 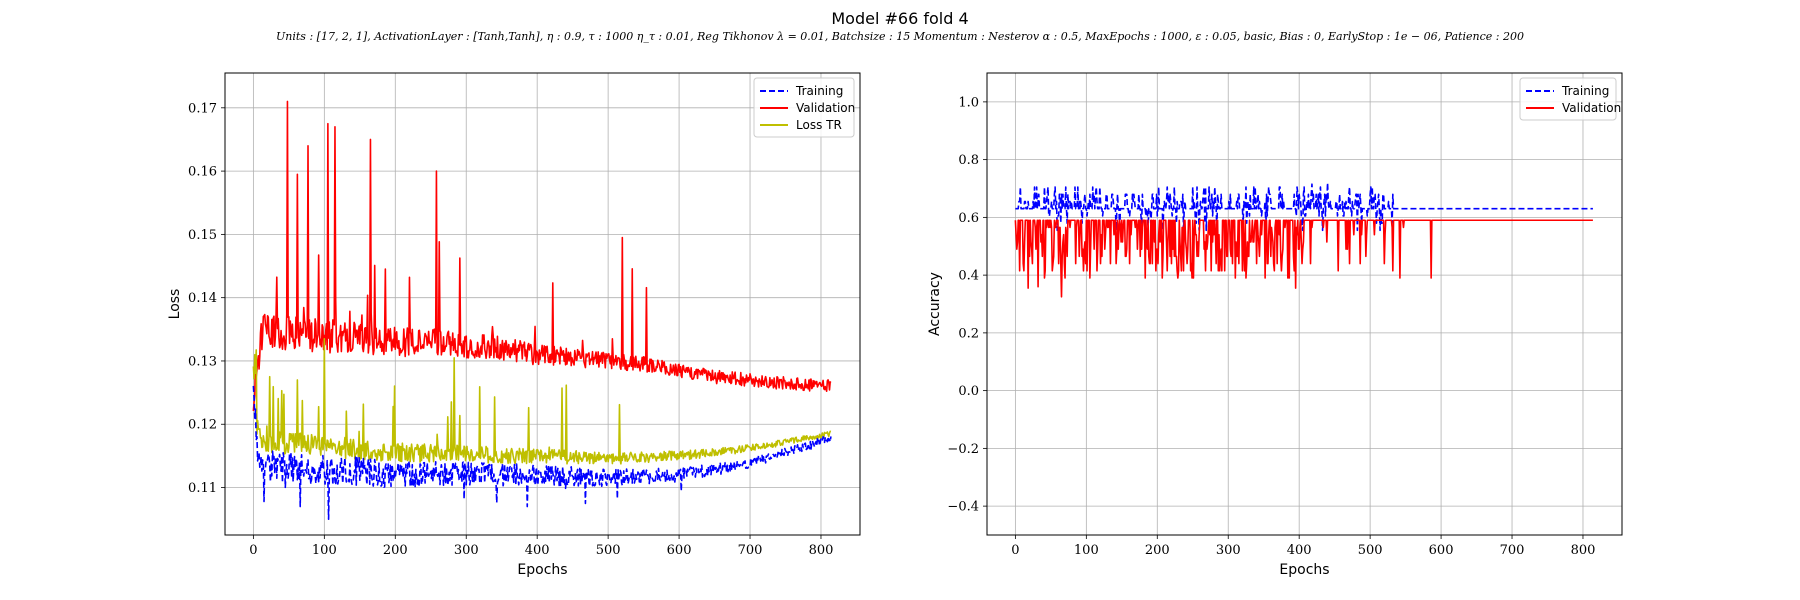 I want to click on y-tick-label: 0.8, so click(x=968, y=160).